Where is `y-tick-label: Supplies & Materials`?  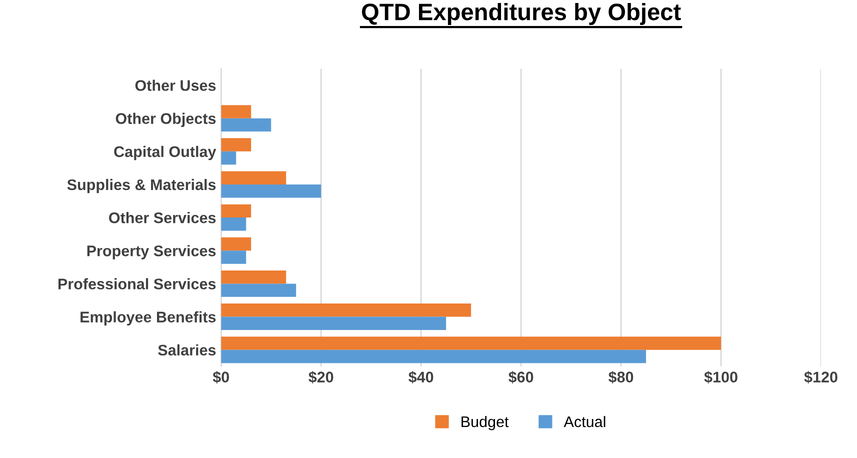
y-tick-label: Supplies & Materials is located at coordinates (141, 186).